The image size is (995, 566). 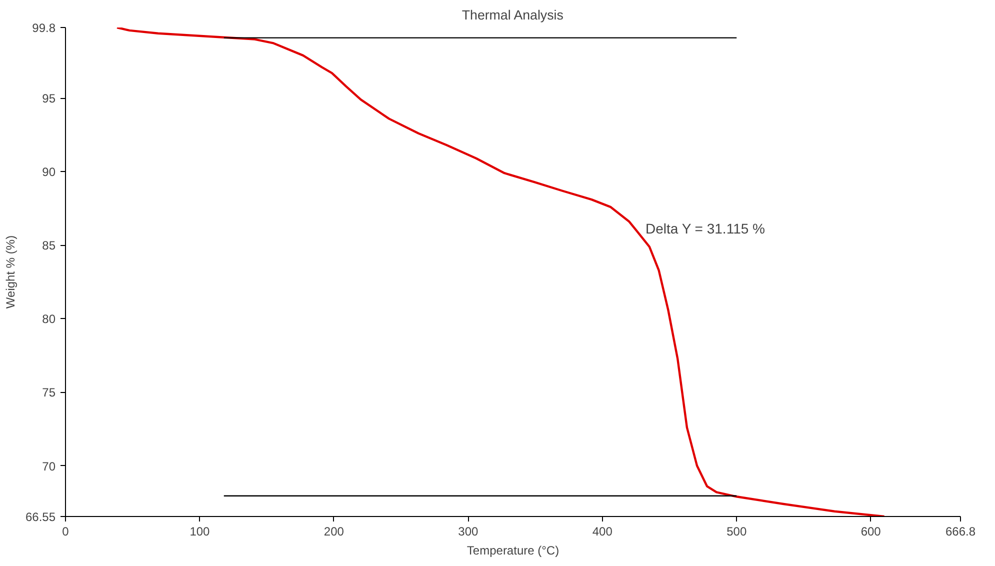 What do you see at coordinates (334, 531) in the screenshot?
I see `x-tick-label: 200` at bounding box center [334, 531].